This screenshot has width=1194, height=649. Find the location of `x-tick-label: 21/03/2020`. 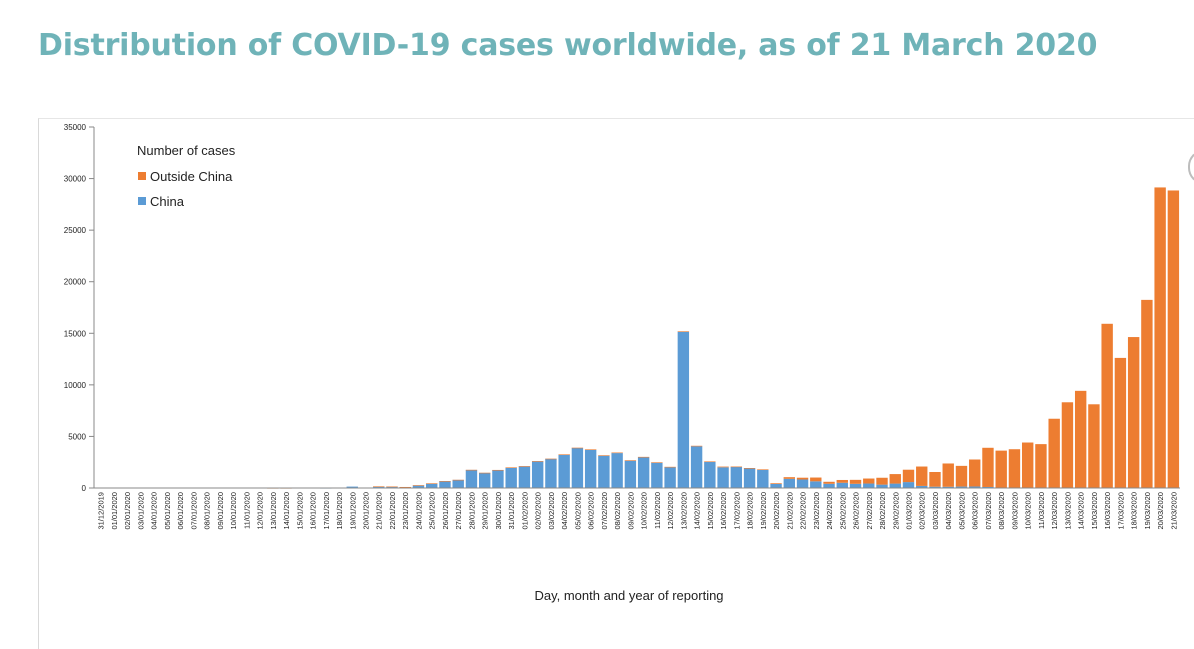

x-tick-label: 21/03/2020 is located at coordinates (1173, 511).